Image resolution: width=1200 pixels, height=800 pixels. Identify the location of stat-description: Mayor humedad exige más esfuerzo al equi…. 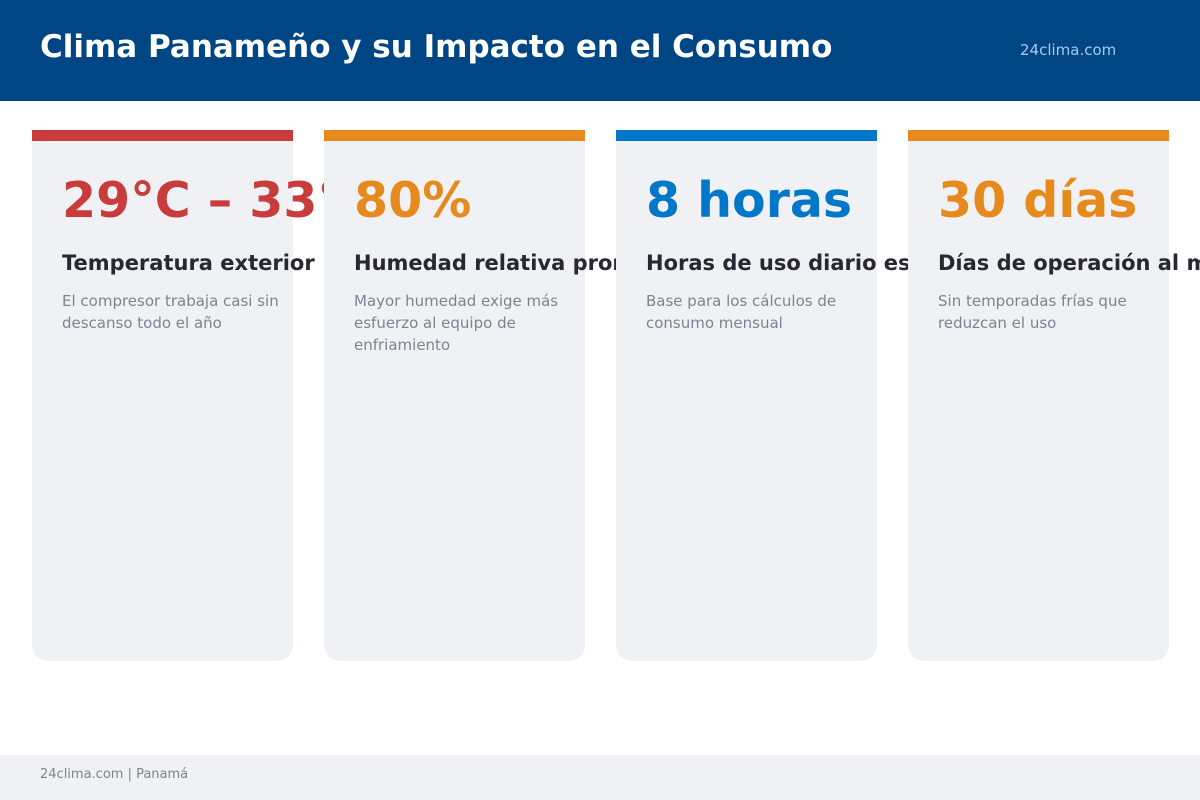
(456, 323).